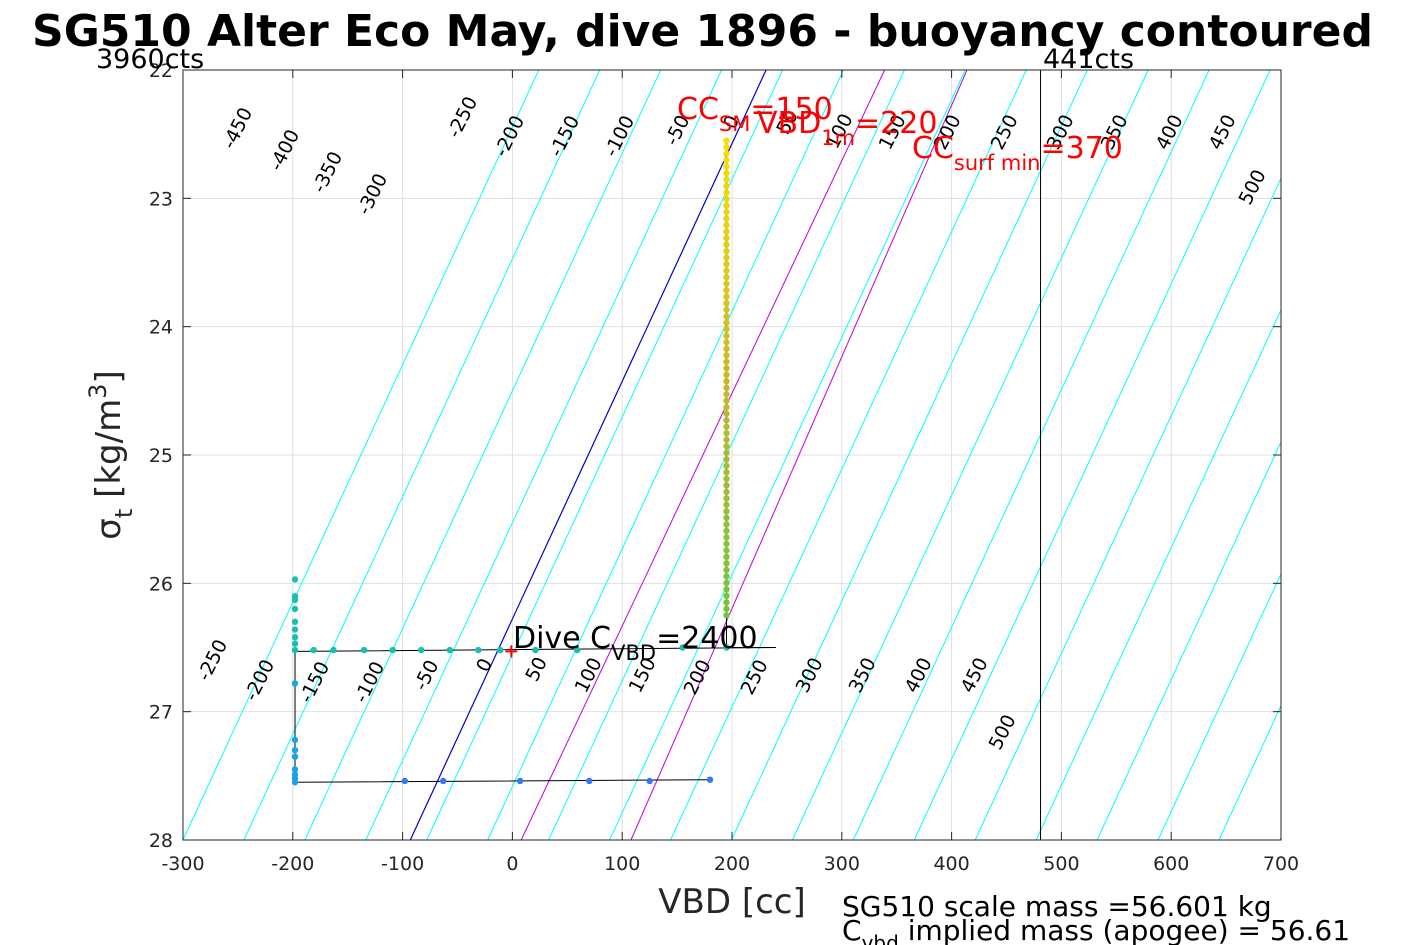 This screenshot has height=945, width=1417. Describe the element at coordinates (109, 529) in the screenshot. I see `y-axis-symbol: σ` at that location.